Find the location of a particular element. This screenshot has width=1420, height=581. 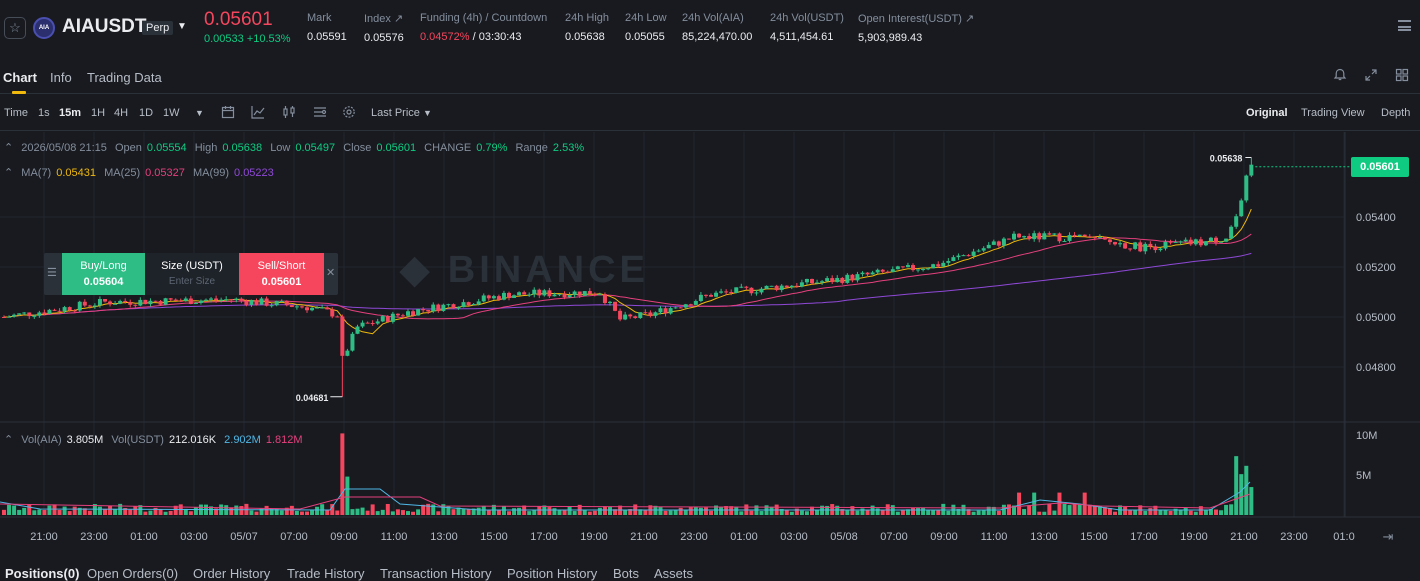

favorite-star-icon: ☆ is located at coordinates (15, 28).